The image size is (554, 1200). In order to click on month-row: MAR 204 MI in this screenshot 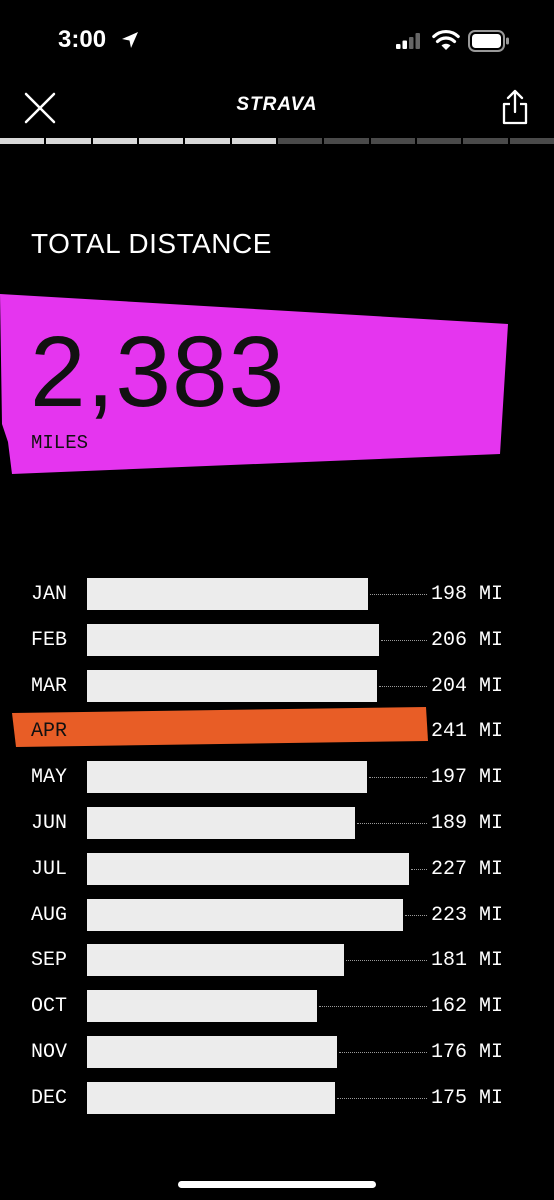, I will do `click(277, 686)`.